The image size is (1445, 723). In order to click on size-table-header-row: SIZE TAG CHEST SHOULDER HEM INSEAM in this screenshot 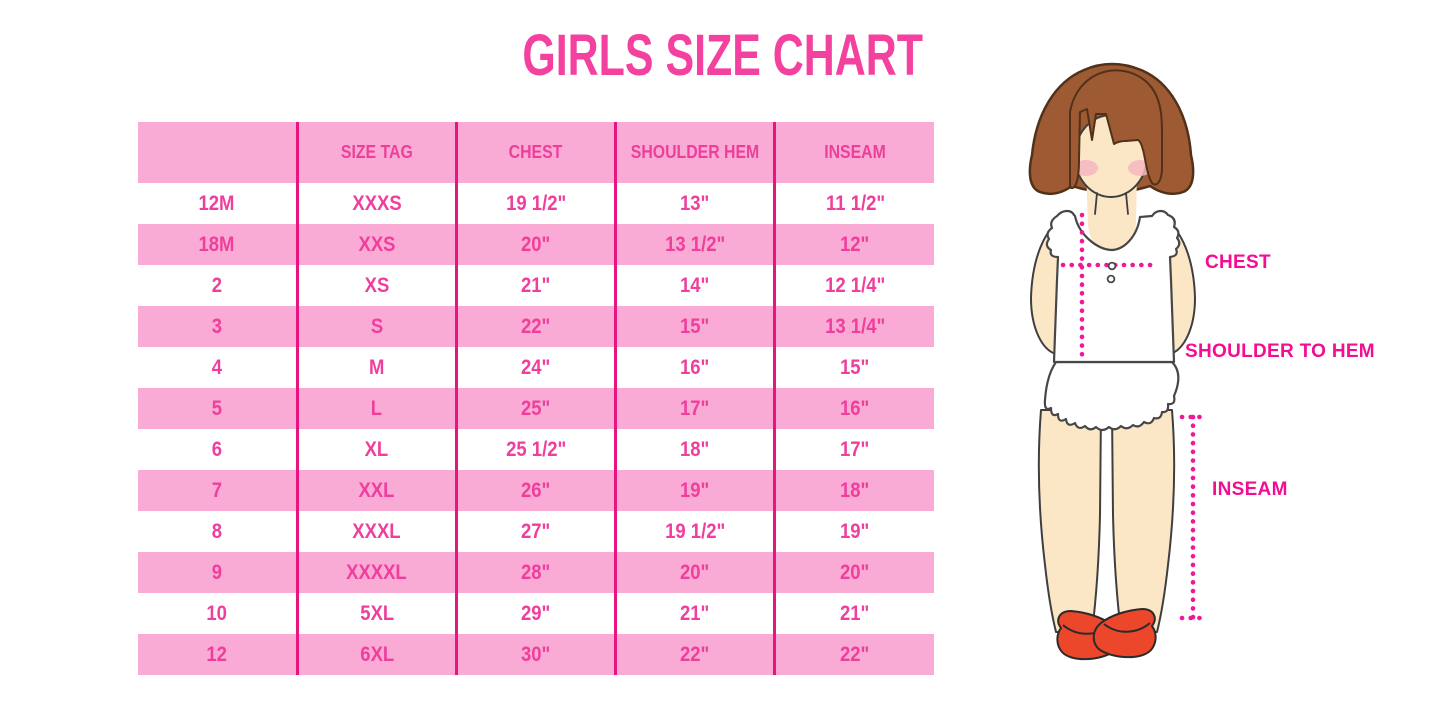, I will do `click(536, 152)`.